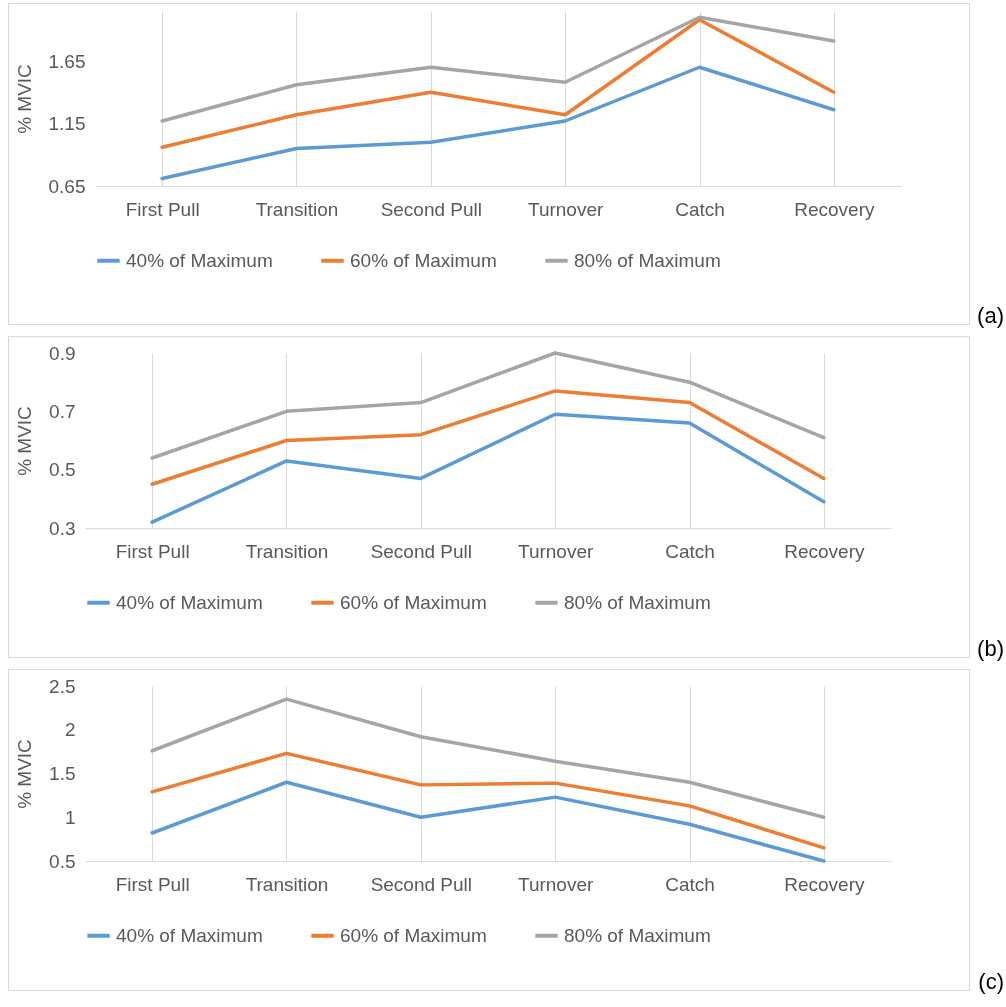 Image resolution: width=1006 pixels, height=1007 pixels. Describe the element at coordinates (67, 186) in the screenshot. I see `y-tick-label: 0.65` at that location.